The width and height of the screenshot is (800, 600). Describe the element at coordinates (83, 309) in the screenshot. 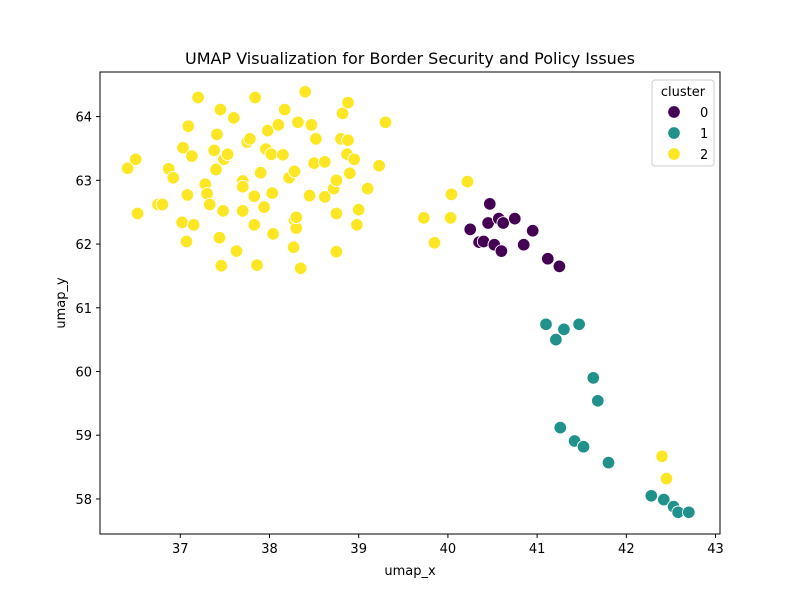

I see `y-tick-label: 61` at that location.